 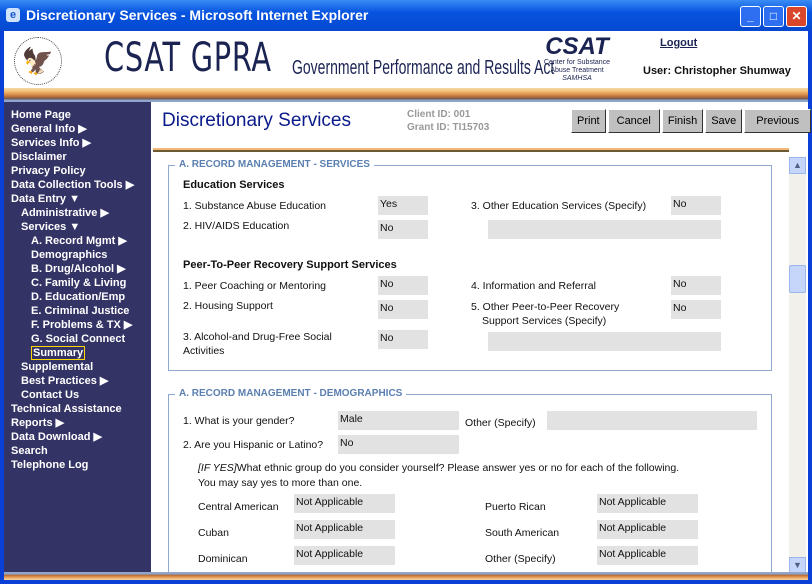 What do you see at coordinates (696, 285) in the screenshot?
I see `information-referral-field: No` at bounding box center [696, 285].